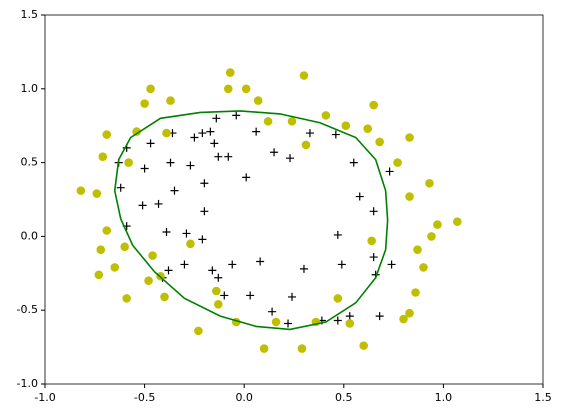  I want to click on x-tick-label: 0.5, so click(344, 397).